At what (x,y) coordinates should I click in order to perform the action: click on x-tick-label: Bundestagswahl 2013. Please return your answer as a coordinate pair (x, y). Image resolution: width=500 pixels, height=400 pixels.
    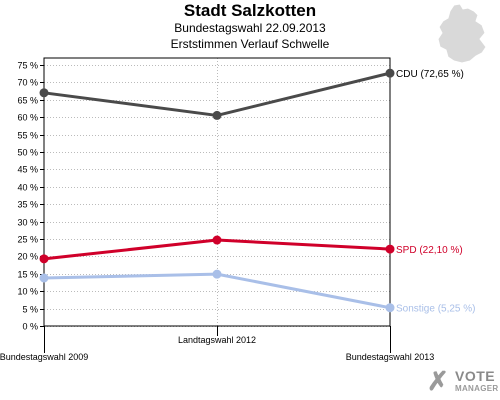
    Looking at the image, I should click on (390, 357).